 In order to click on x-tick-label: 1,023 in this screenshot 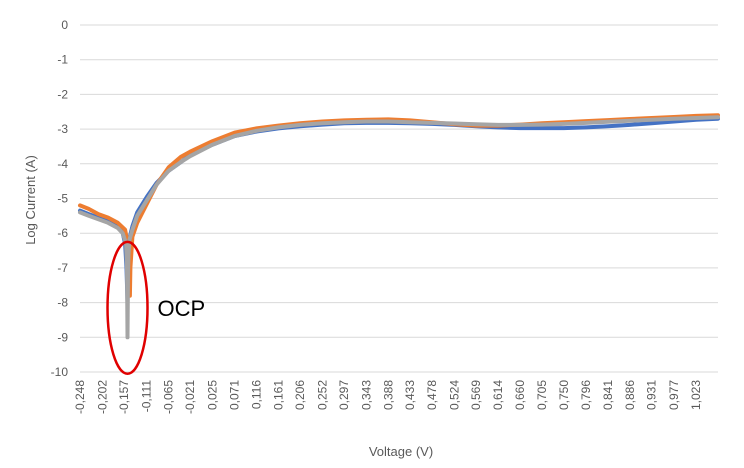, I will do `click(696, 395)`.